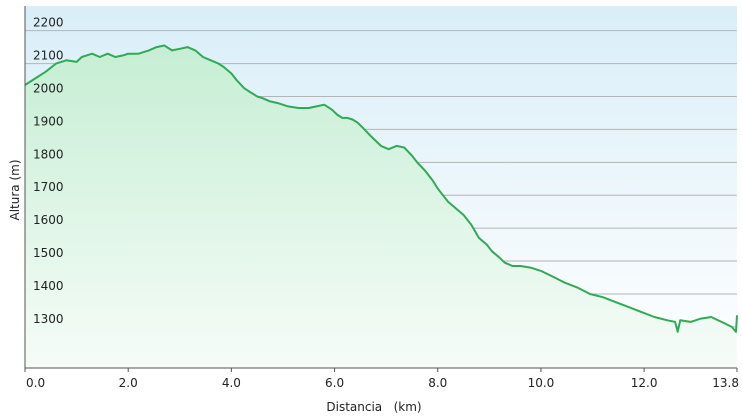 Image resolution: width=742 pixels, height=418 pixels. Describe the element at coordinates (15, 189) in the screenshot. I see `y-axis-label: Altura (m)` at that location.